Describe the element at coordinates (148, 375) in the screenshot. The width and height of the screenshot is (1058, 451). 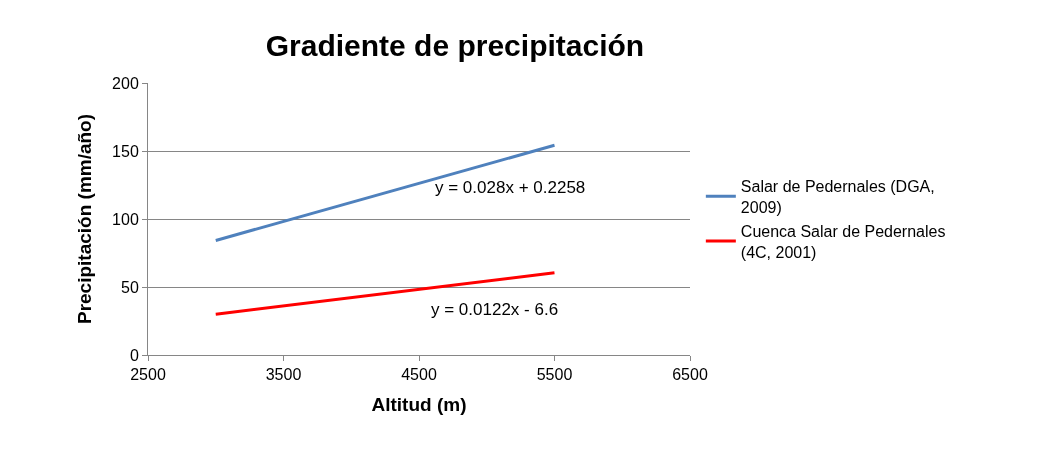
I see `x-tick-label: 2500` at that location.